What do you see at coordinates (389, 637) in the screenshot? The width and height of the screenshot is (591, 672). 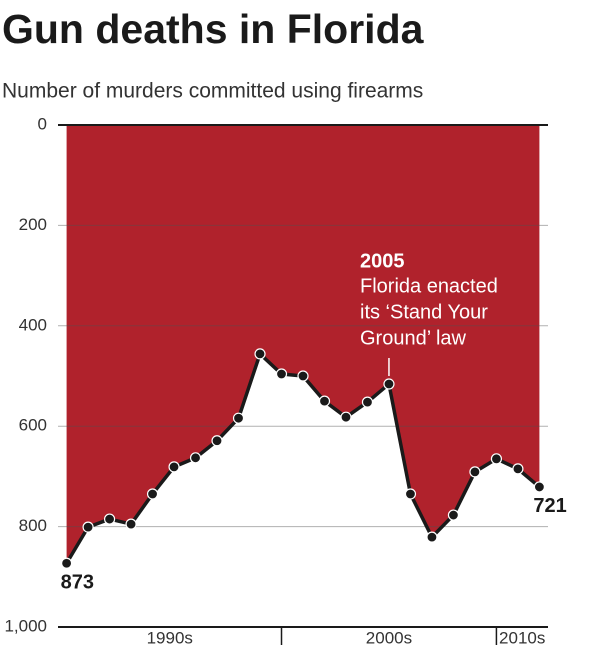 I see `x-band-label: 2000s` at bounding box center [389, 637].